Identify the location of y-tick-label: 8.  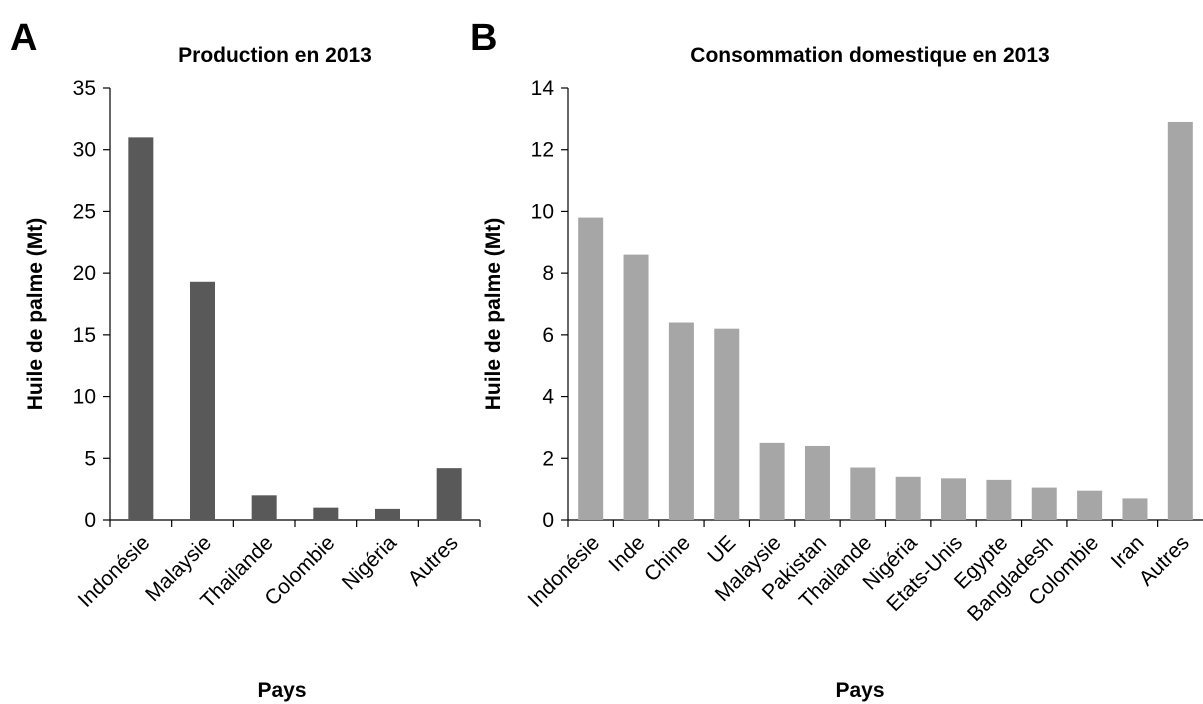
(548, 273).